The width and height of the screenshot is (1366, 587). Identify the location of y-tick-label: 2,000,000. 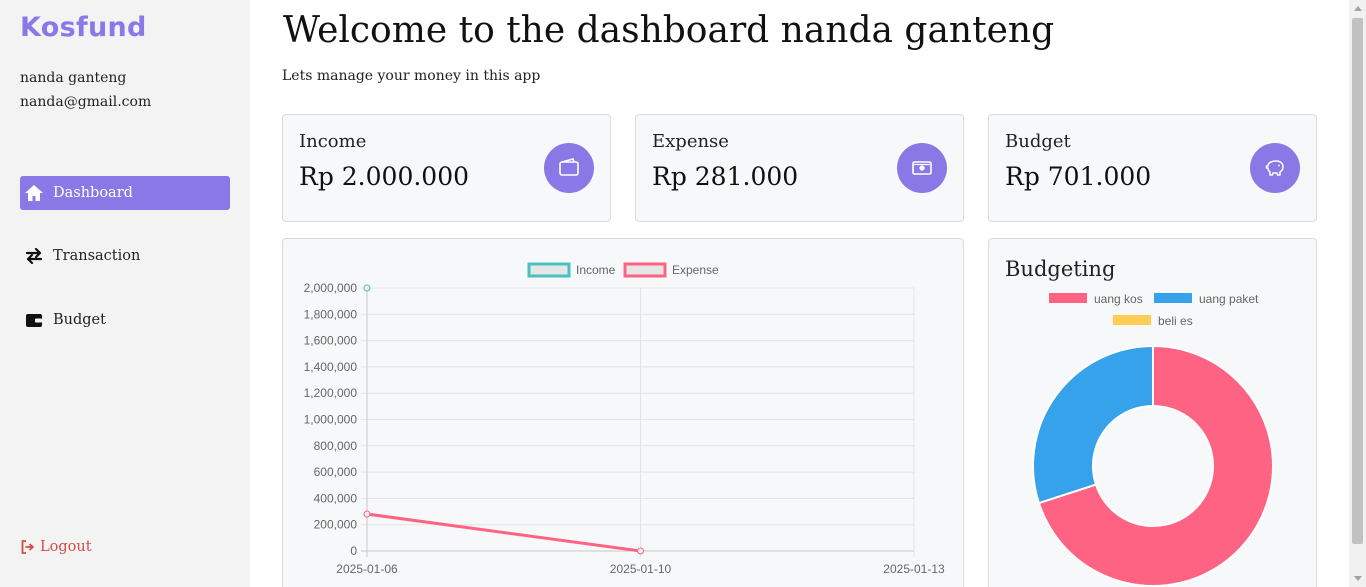
(331, 288).